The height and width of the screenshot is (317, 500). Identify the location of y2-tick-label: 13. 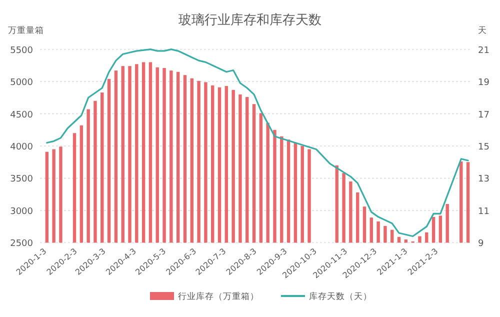
(484, 179).